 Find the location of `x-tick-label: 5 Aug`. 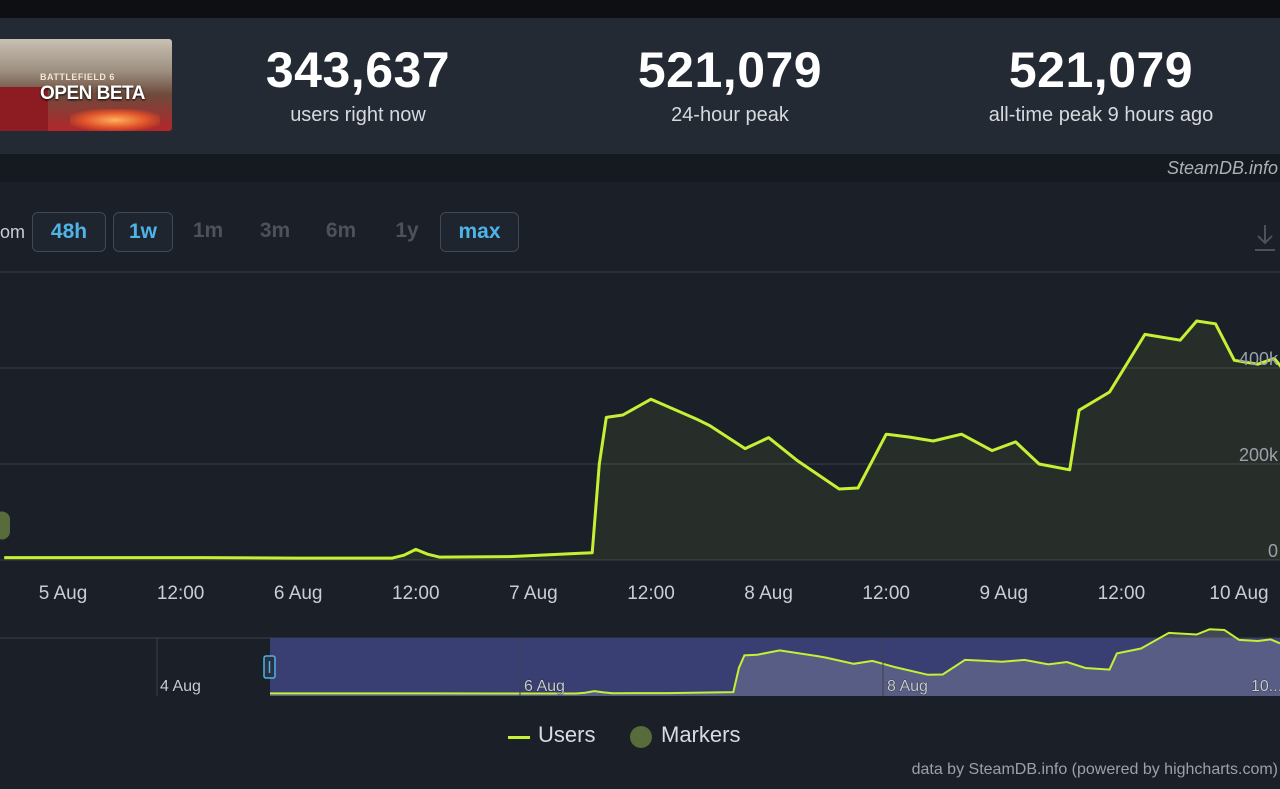

x-tick-label: 5 Aug is located at coordinates (63, 593).